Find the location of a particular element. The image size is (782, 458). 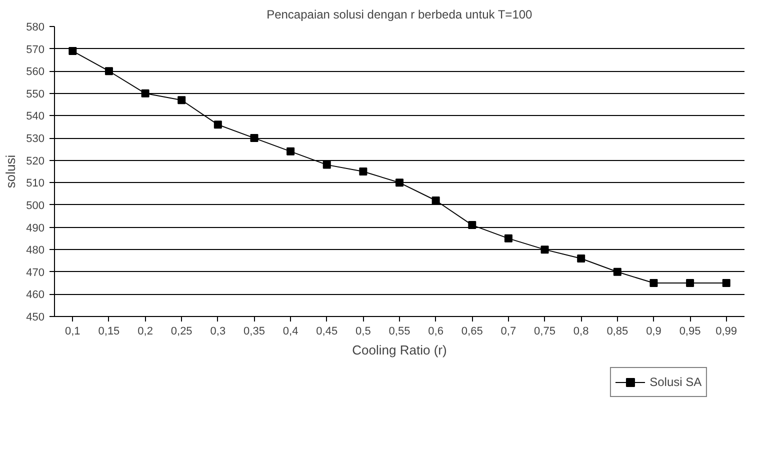

x-tick-label: 0,95 is located at coordinates (690, 332).